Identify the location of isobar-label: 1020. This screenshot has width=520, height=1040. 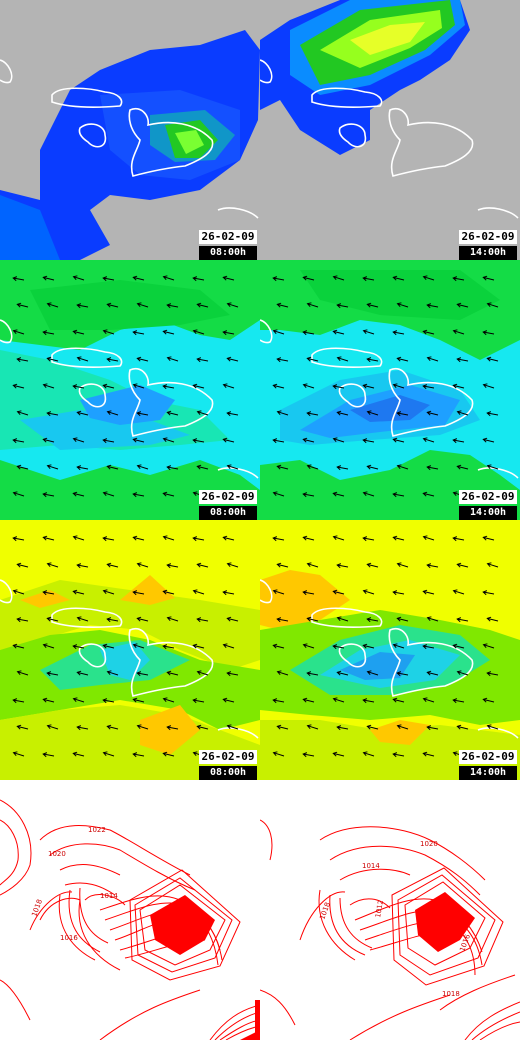
(57, 854).